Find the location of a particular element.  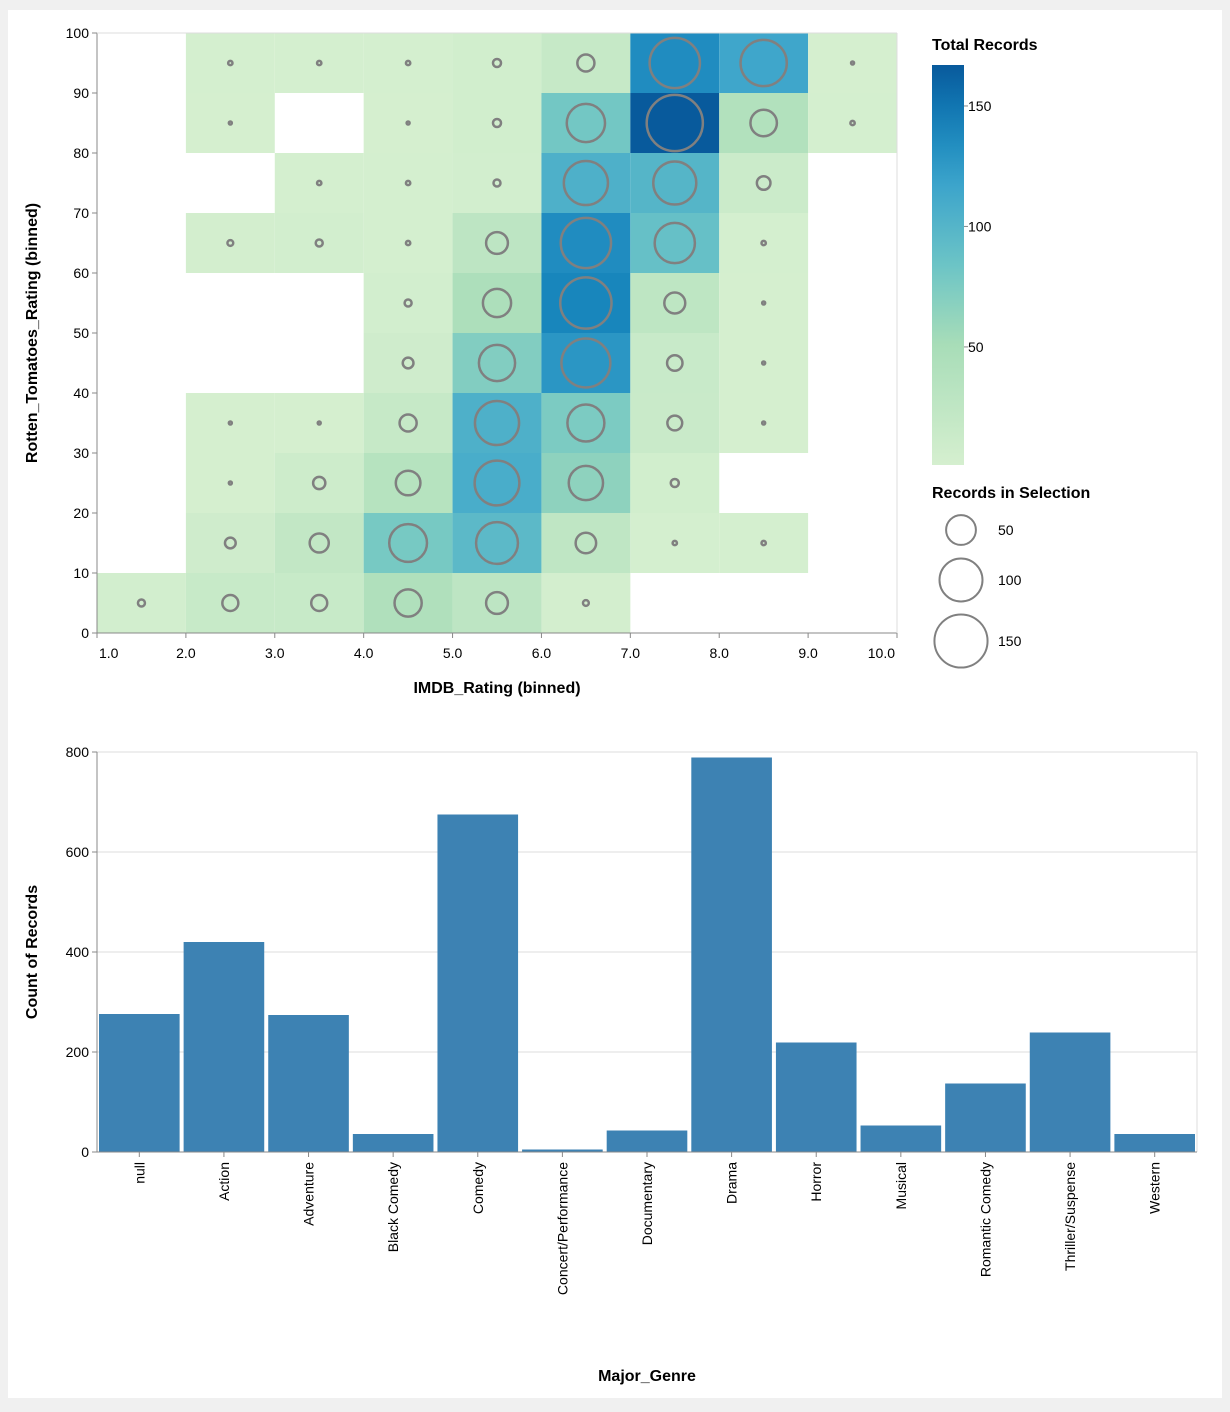

x-tick-label: 4.0 is located at coordinates (364, 653).